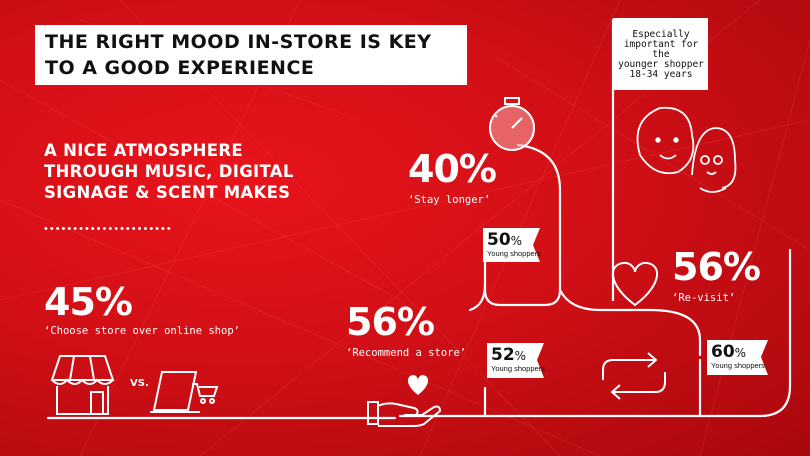 This screenshot has width=810, height=456. Describe the element at coordinates (740, 353) in the screenshot. I see `flag-60-unit: %` at that location.